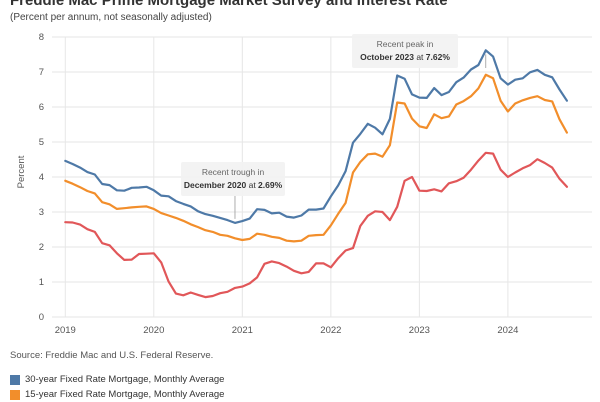 Image resolution: width=600 pixels, height=402 pixels. Describe the element at coordinates (21, 171) in the screenshot. I see `y-axis-label: Percent` at that location.